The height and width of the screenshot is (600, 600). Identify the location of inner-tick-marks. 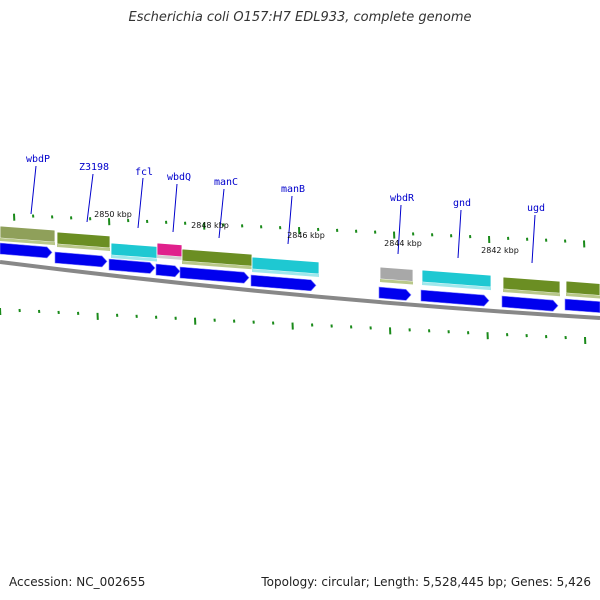
(293, 326).